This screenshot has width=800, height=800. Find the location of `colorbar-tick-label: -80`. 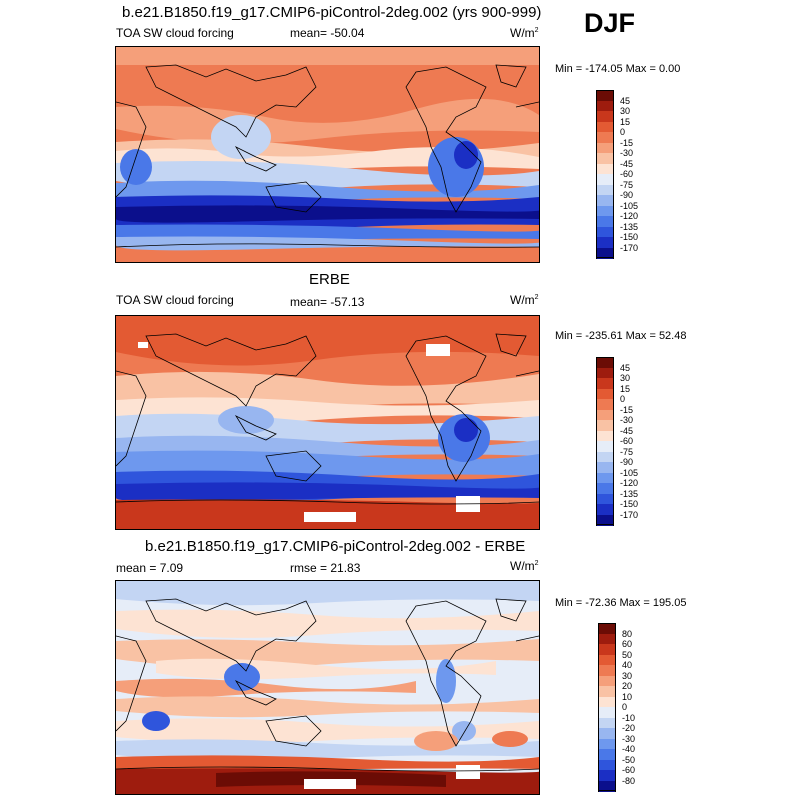

colorbar-tick-label: -80 is located at coordinates (629, 780).